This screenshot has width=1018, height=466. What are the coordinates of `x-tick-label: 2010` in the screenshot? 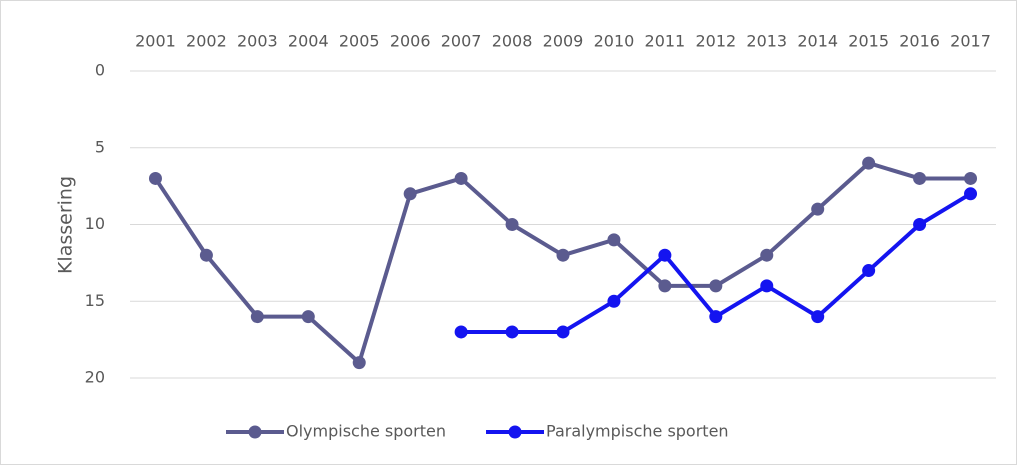 It's located at (614, 41).